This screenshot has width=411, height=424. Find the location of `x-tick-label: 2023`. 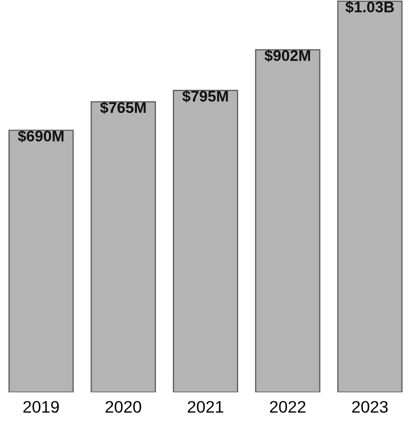

x-tick-label: 2023 is located at coordinates (370, 406).